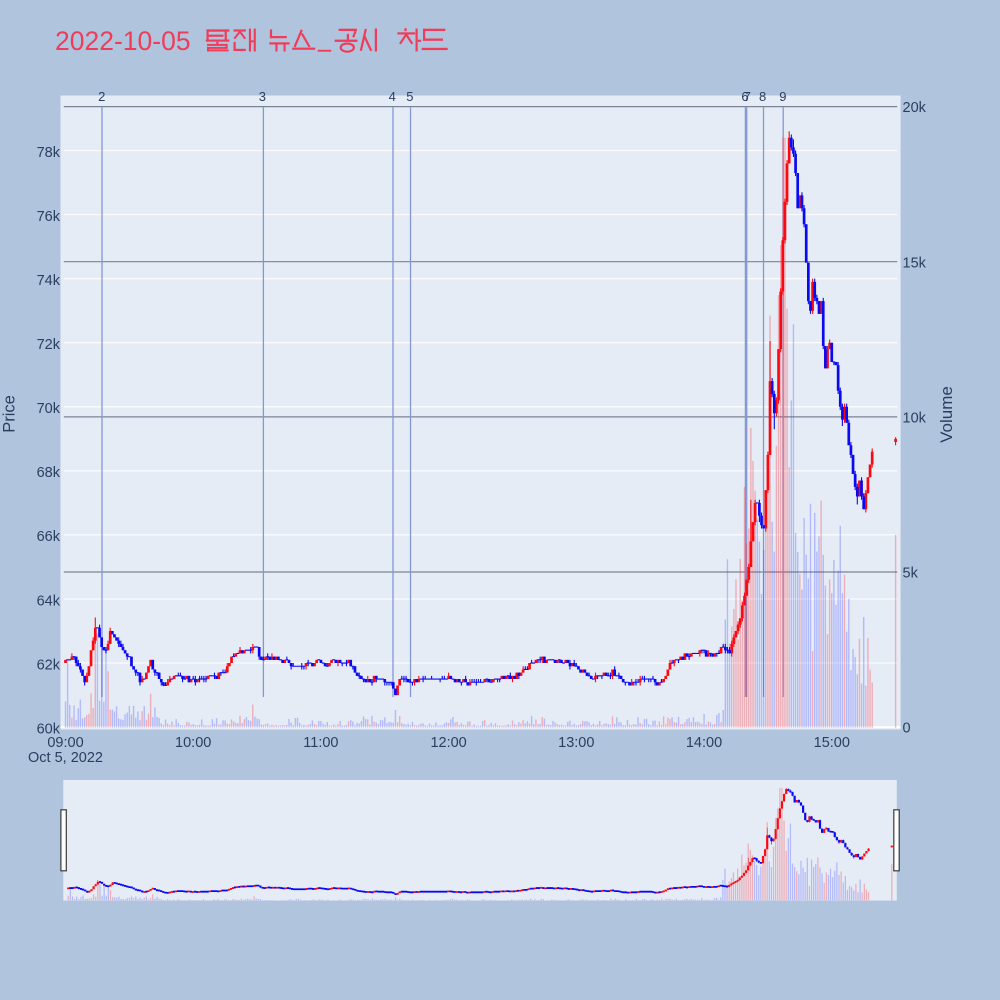 This screenshot has height=1000, width=1000. I want to click on svg-text: 12:00, so click(448, 743).